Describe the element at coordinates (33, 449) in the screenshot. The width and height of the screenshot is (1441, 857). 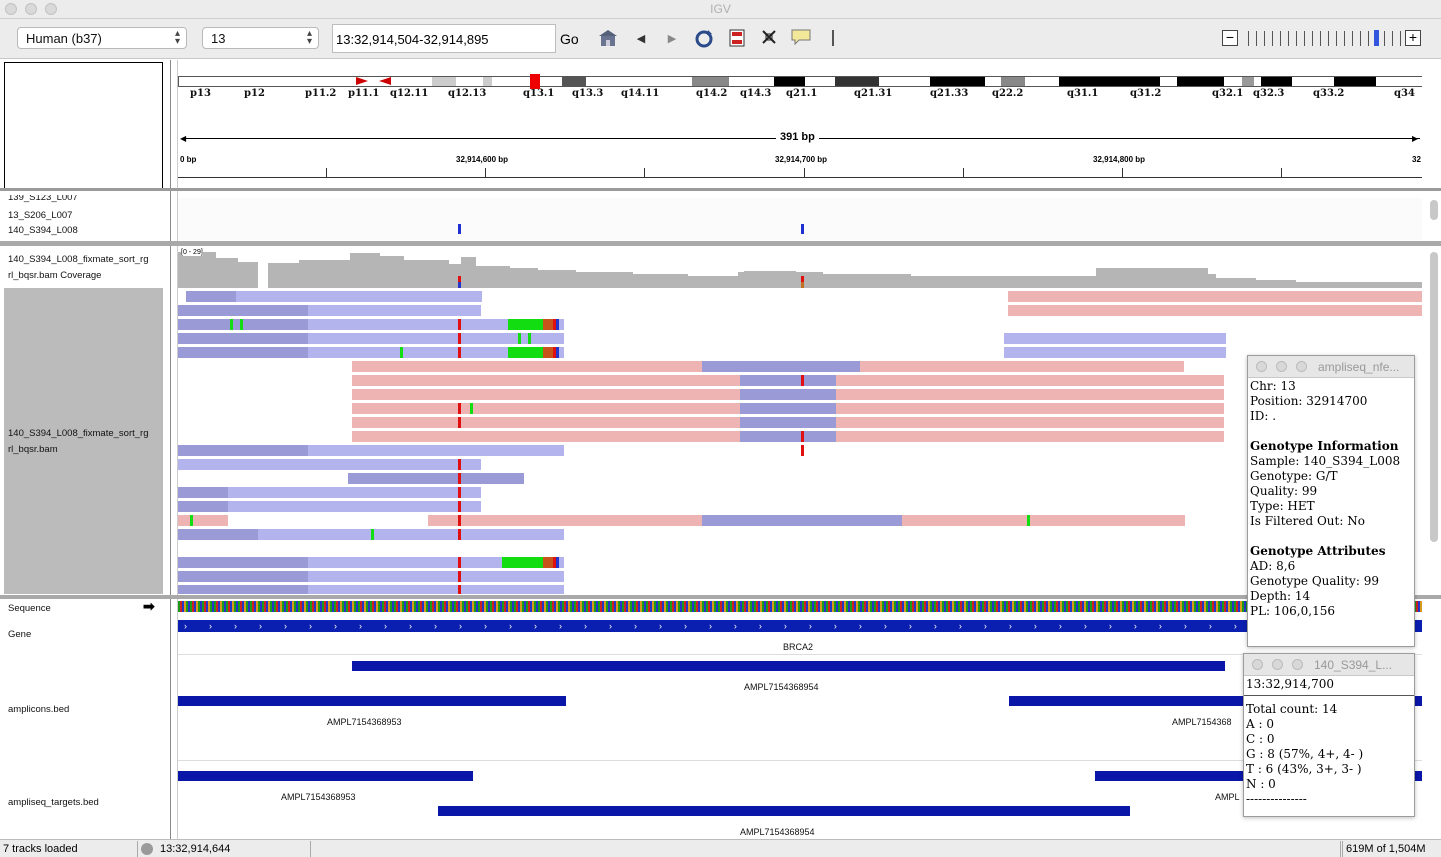
I see `alignment-track-name: rl_bqsr.bam` at that location.